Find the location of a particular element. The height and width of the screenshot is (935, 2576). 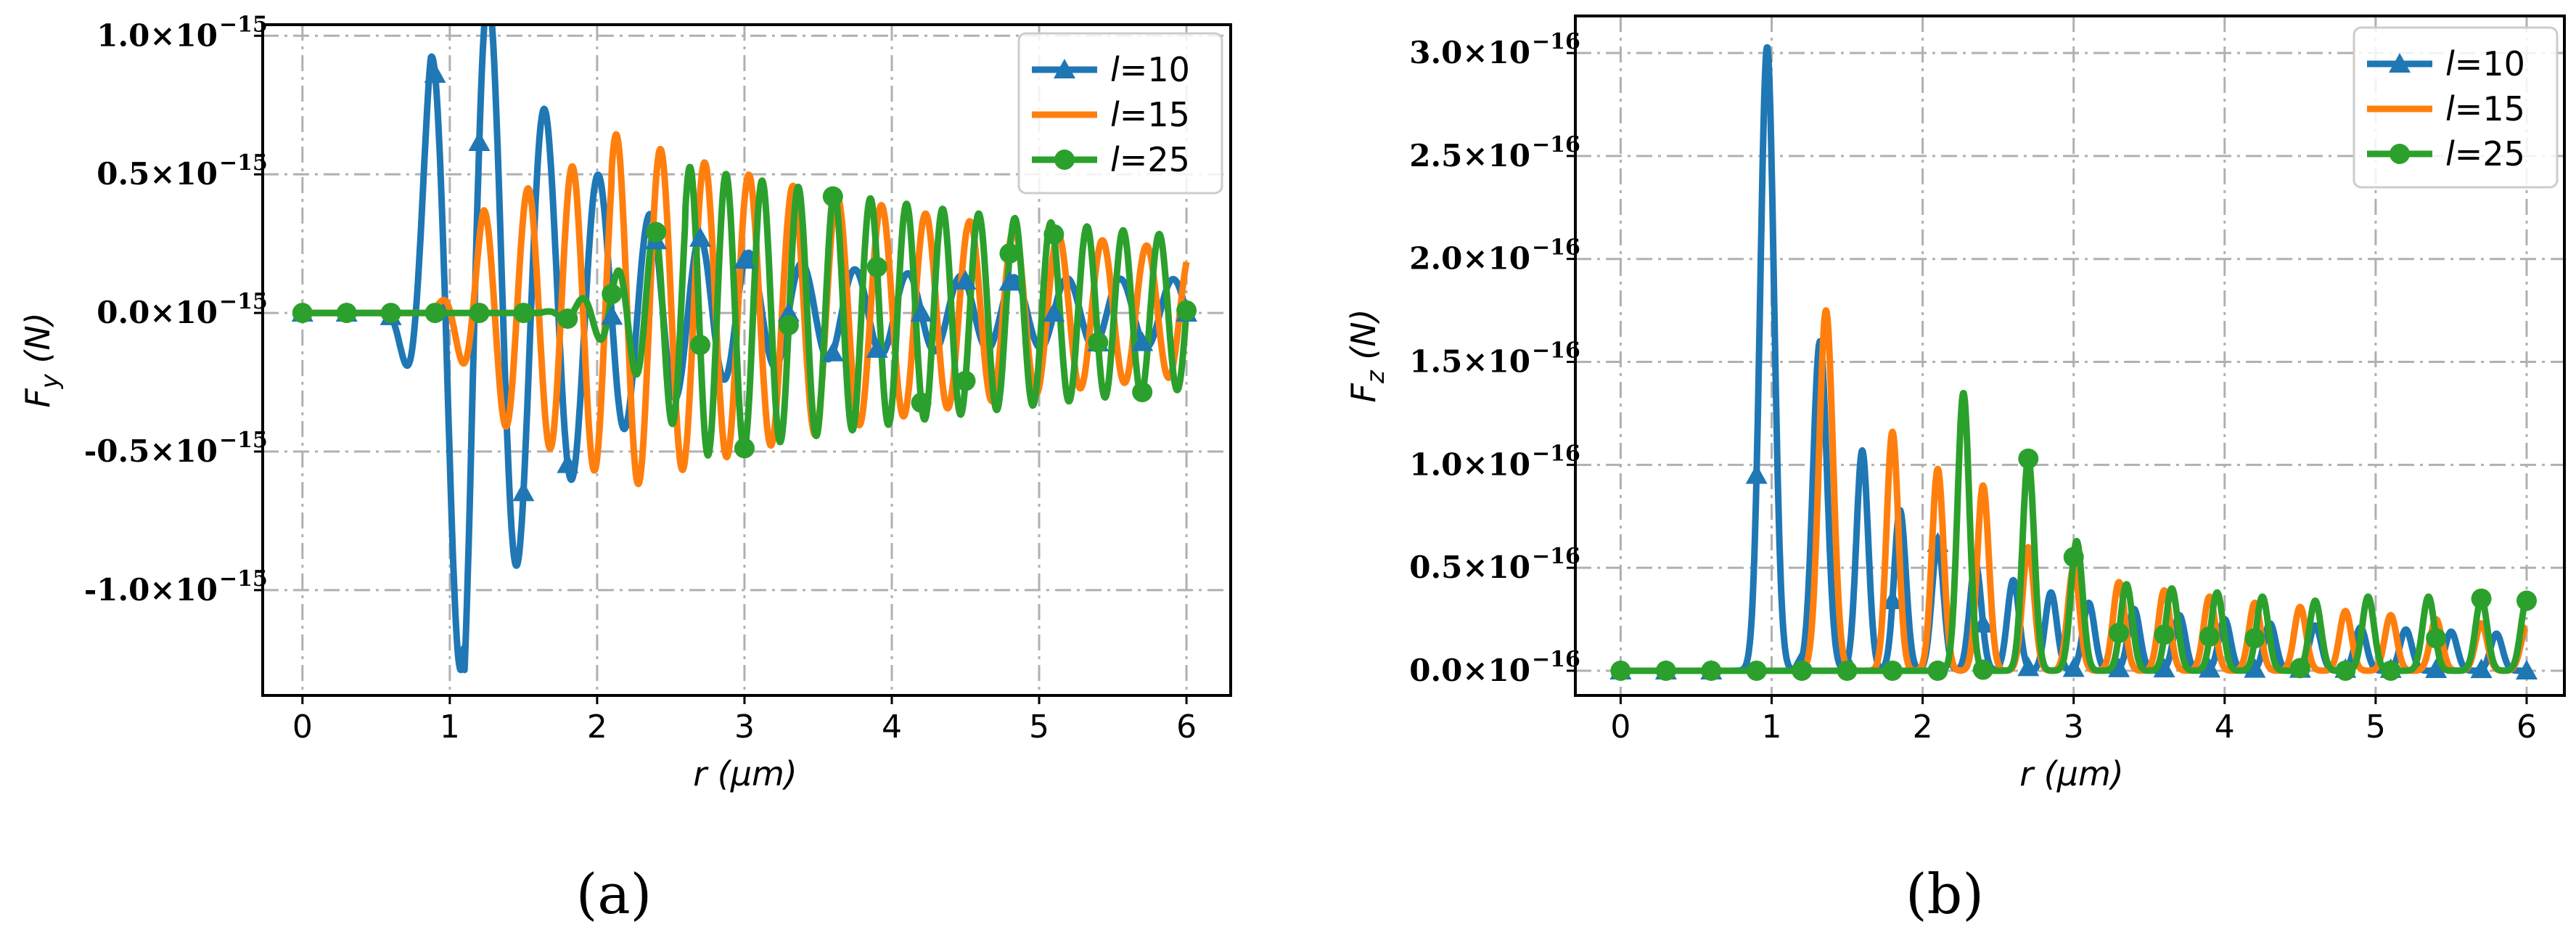

series-markers is located at coordinates (2073, 564).